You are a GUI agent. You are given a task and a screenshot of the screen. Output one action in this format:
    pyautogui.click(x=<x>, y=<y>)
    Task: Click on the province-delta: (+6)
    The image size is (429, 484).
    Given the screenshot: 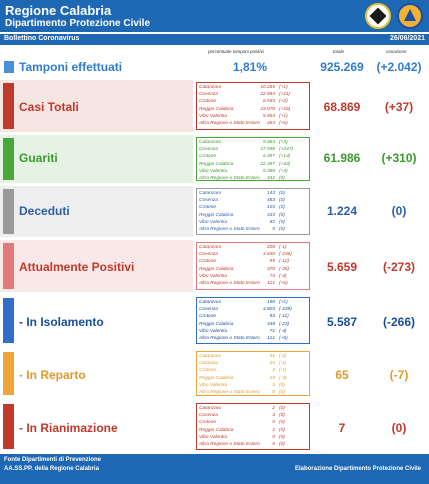 What is the action you would take?
    pyautogui.click(x=283, y=338)
    